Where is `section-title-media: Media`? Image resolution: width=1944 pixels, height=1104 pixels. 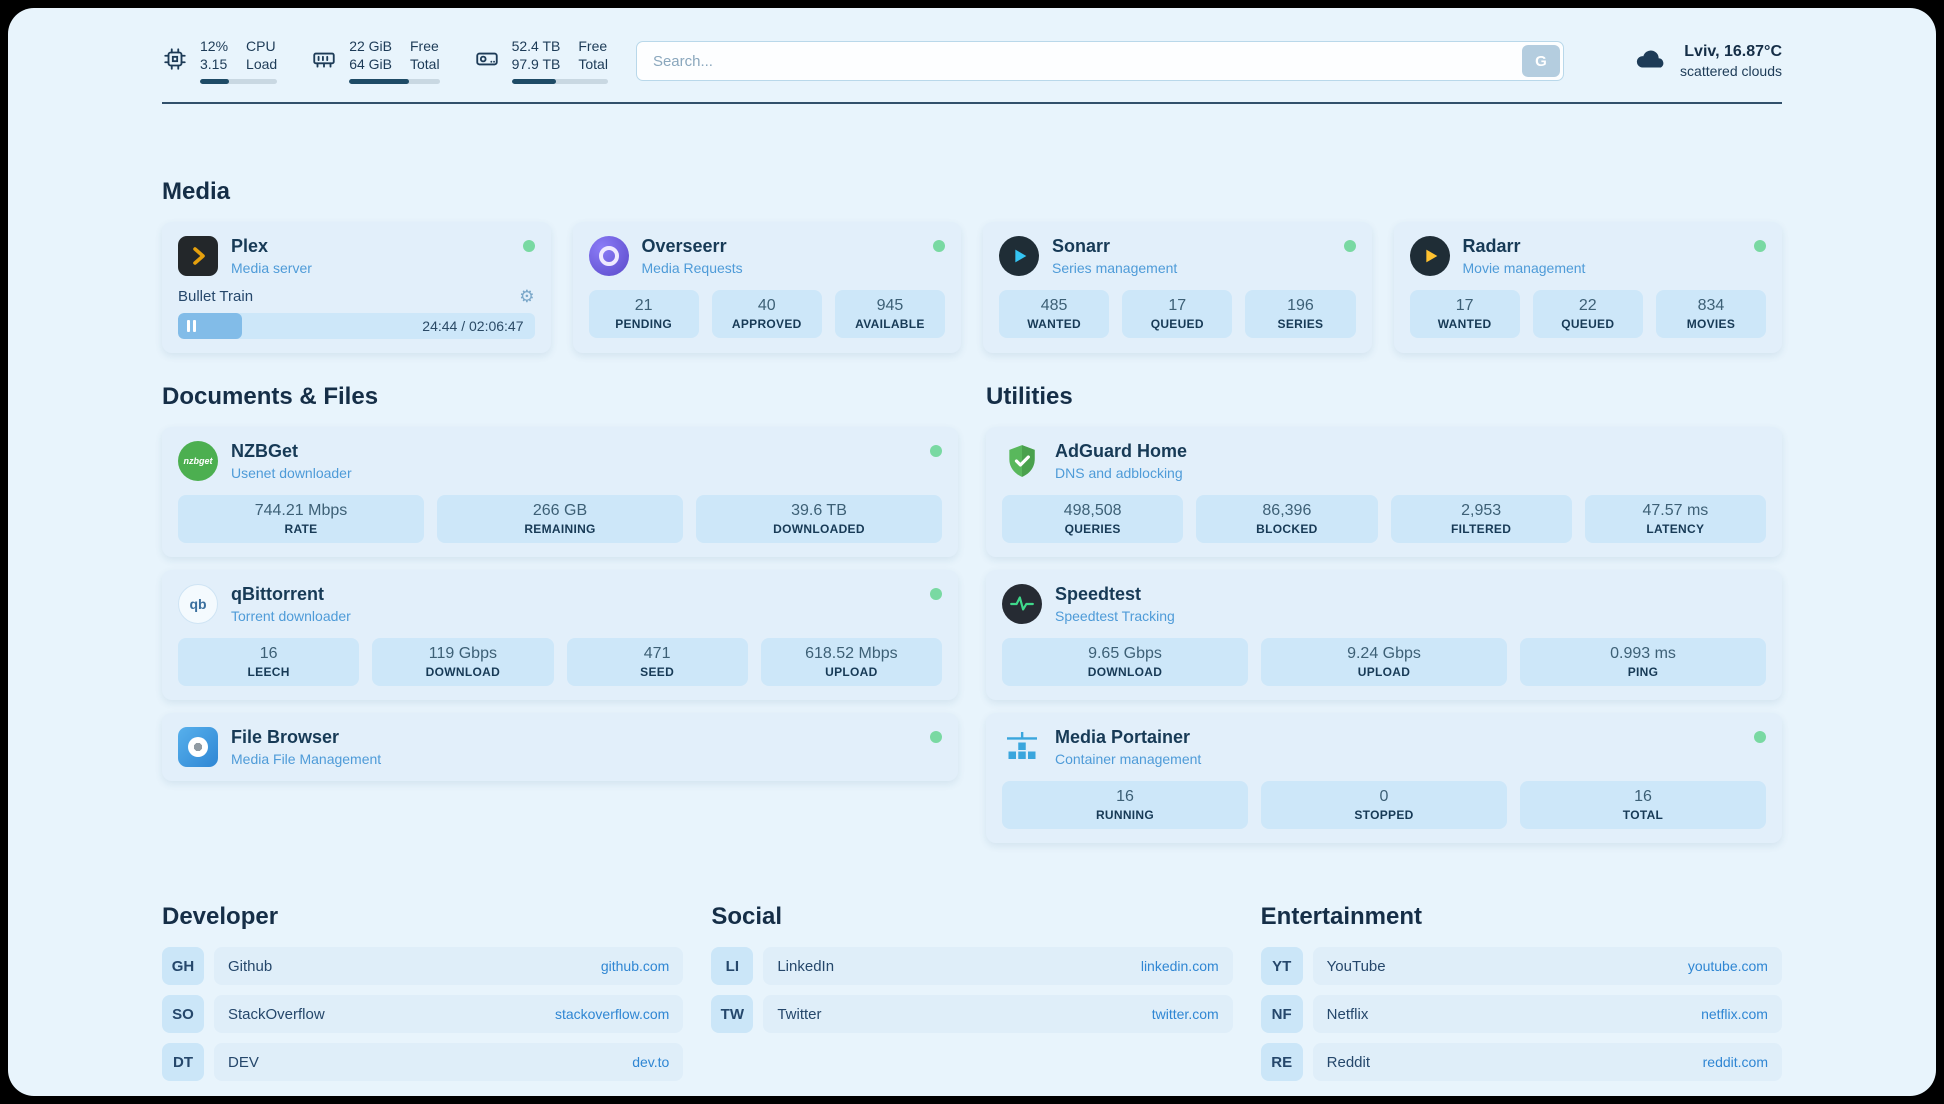 section-title-media: Media is located at coordinates (196, 191).